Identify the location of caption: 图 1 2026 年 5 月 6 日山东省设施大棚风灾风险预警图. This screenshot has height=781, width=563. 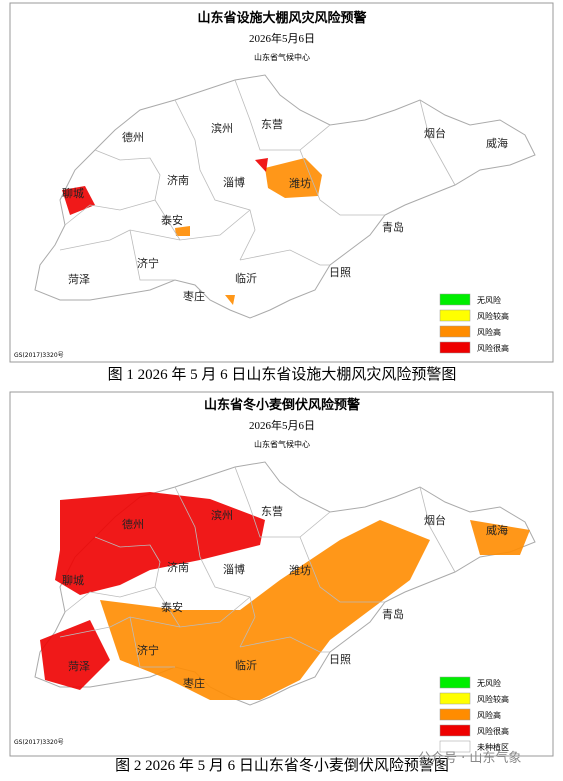
(282, 374).